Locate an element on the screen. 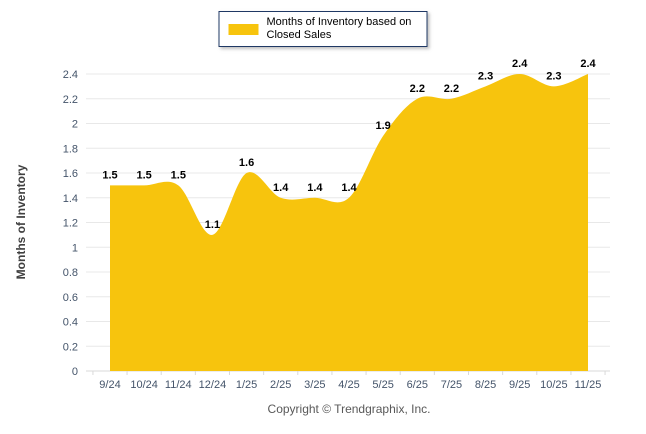 This screenshot has height=434, width=646. x-tick-label: 2/25 is located at coordinates (280, 385).